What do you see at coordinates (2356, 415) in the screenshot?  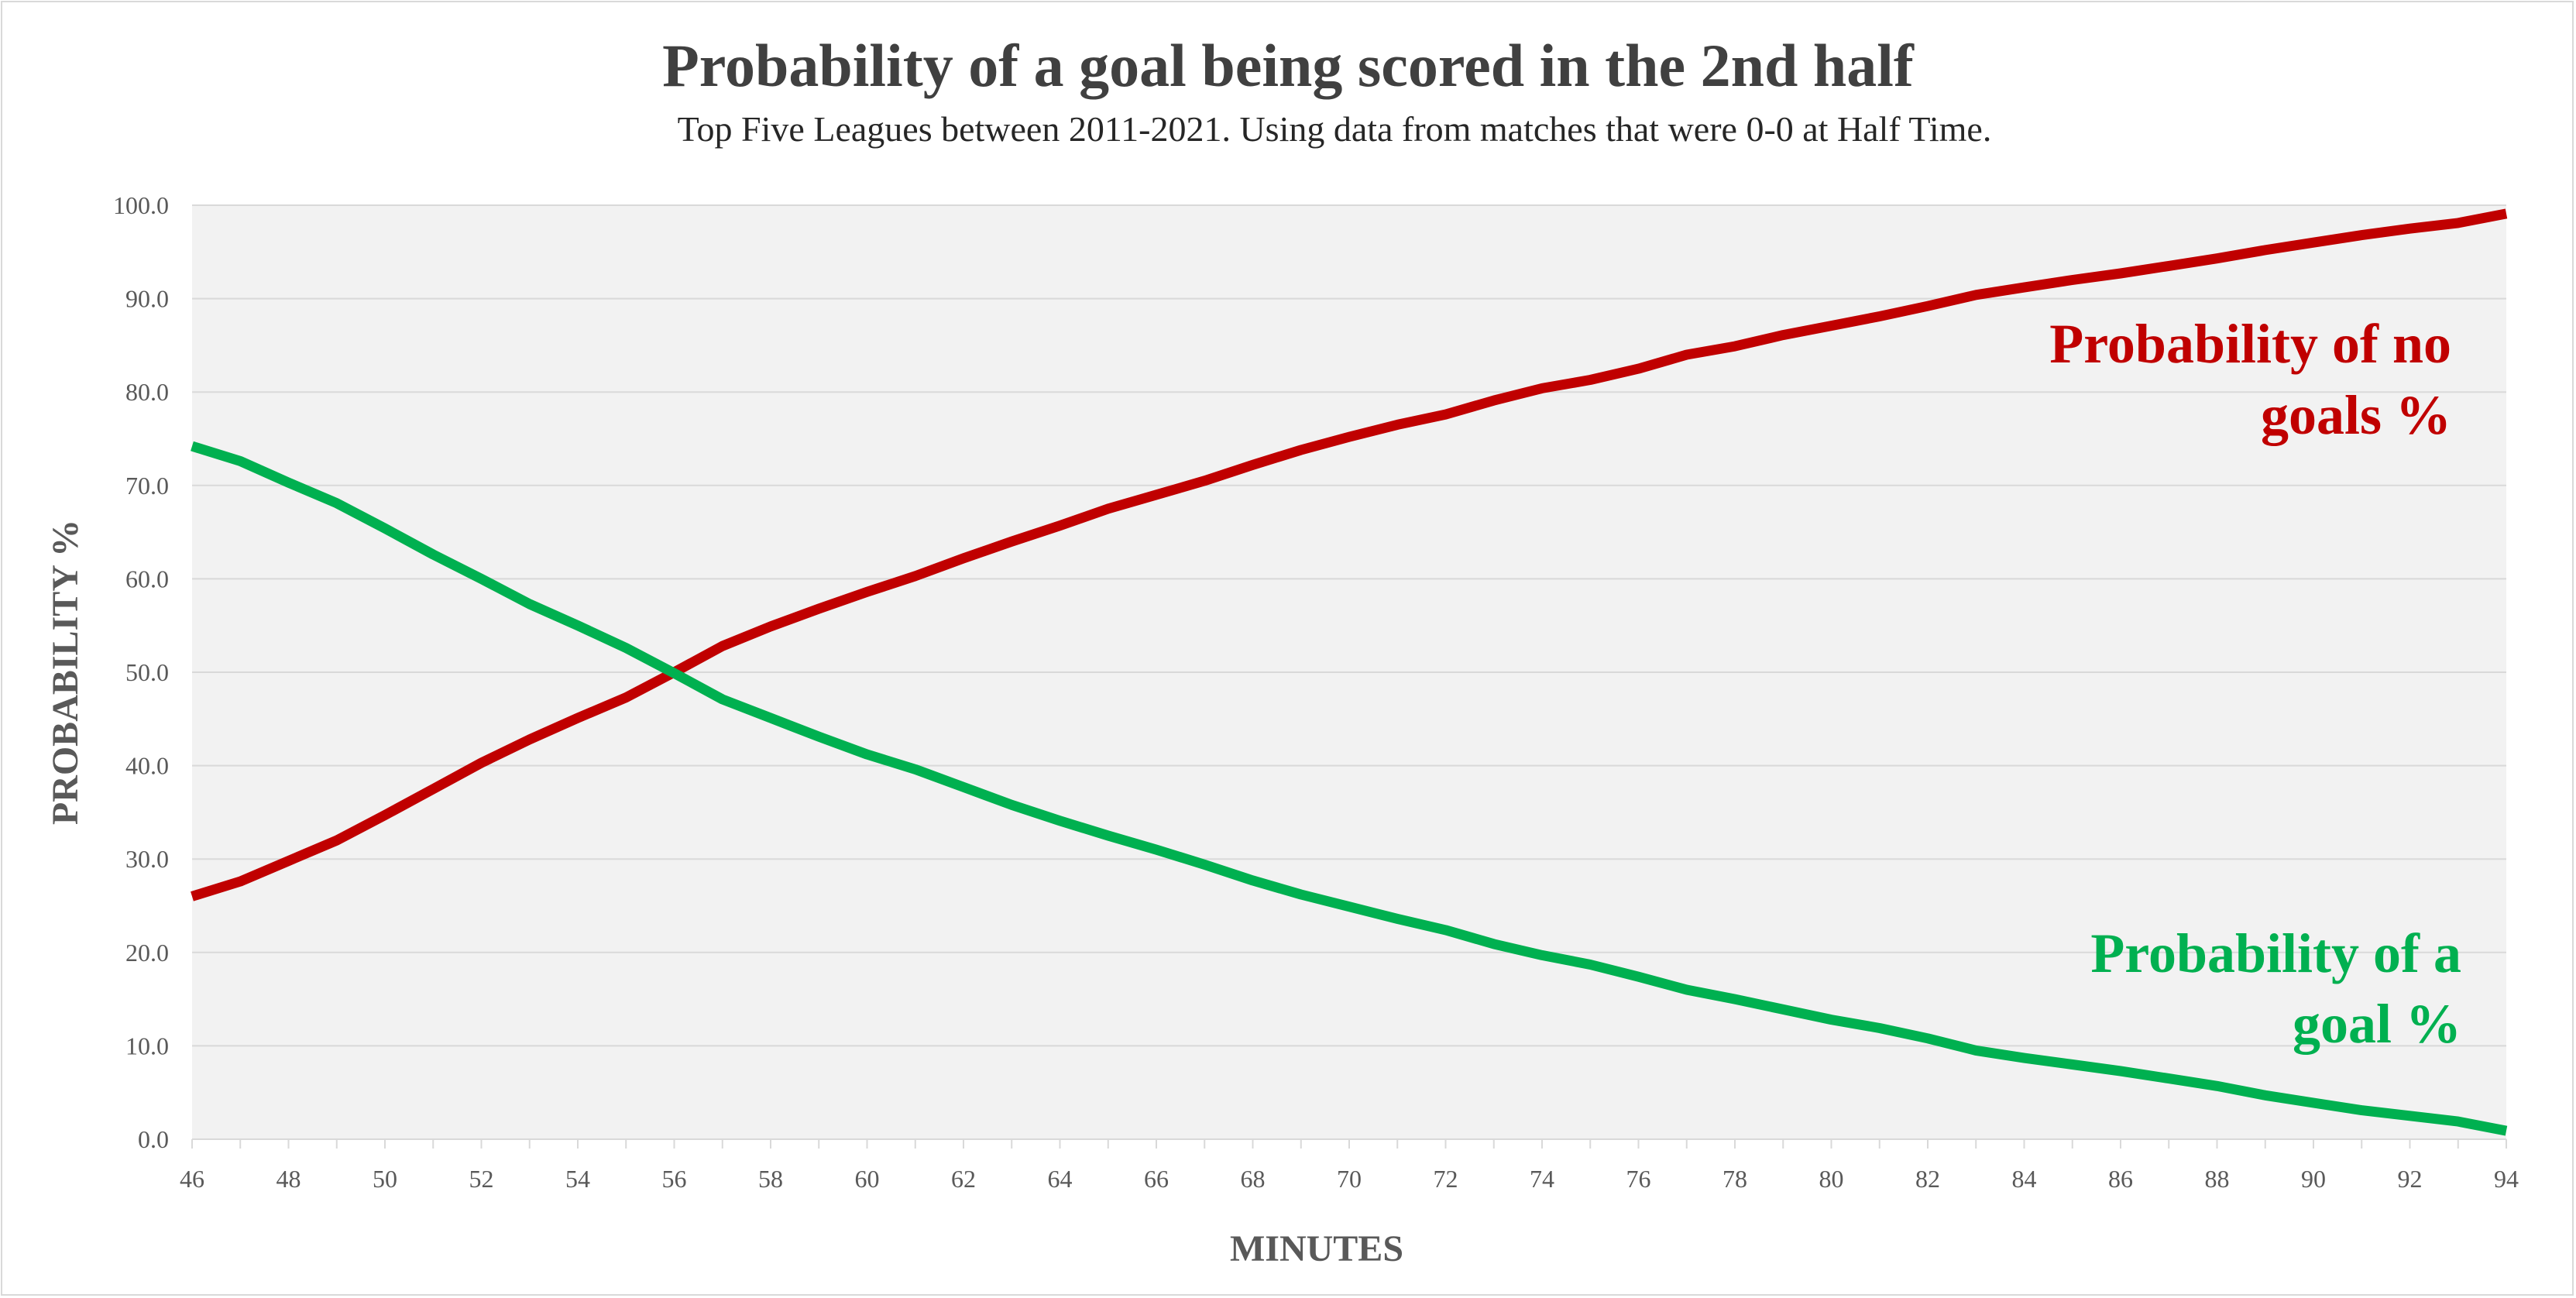 I see `series-annotation-label: goals %` at bounding box center [2356, 415].